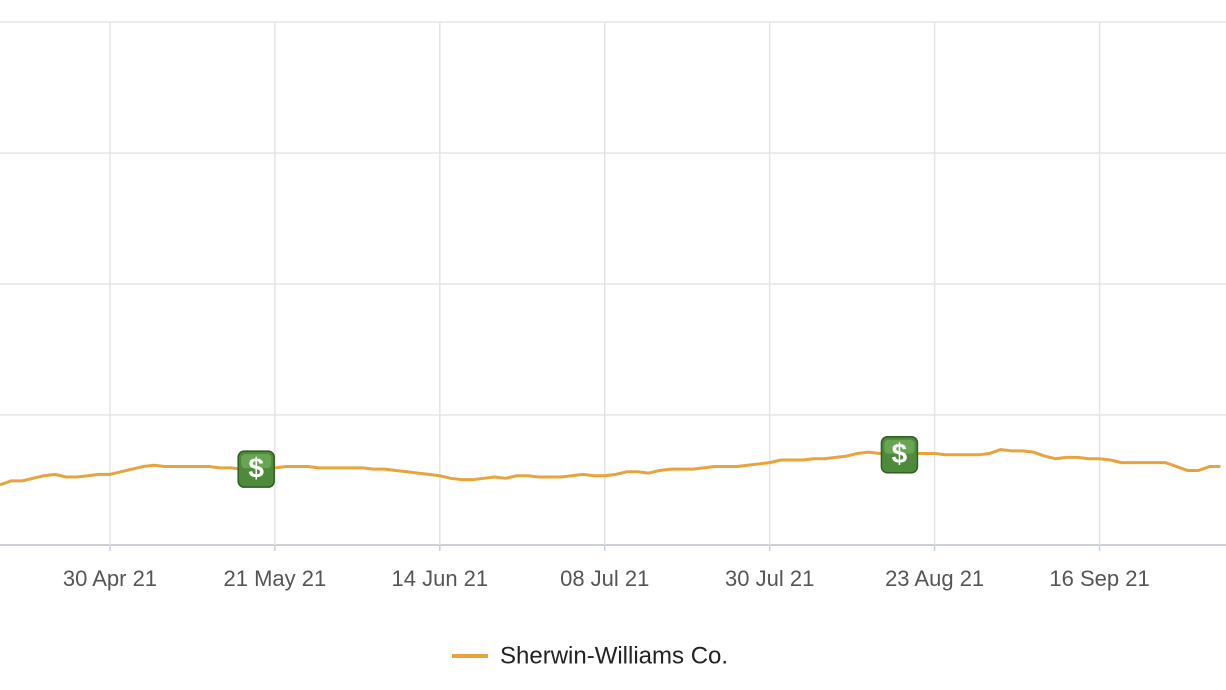 This screenshot has height=690, width=1226. What do you see at coordinates (440, 578) in the screenshot?
I see `x-tick-label: 14 Jun 21` at bounding box center [440, 578].